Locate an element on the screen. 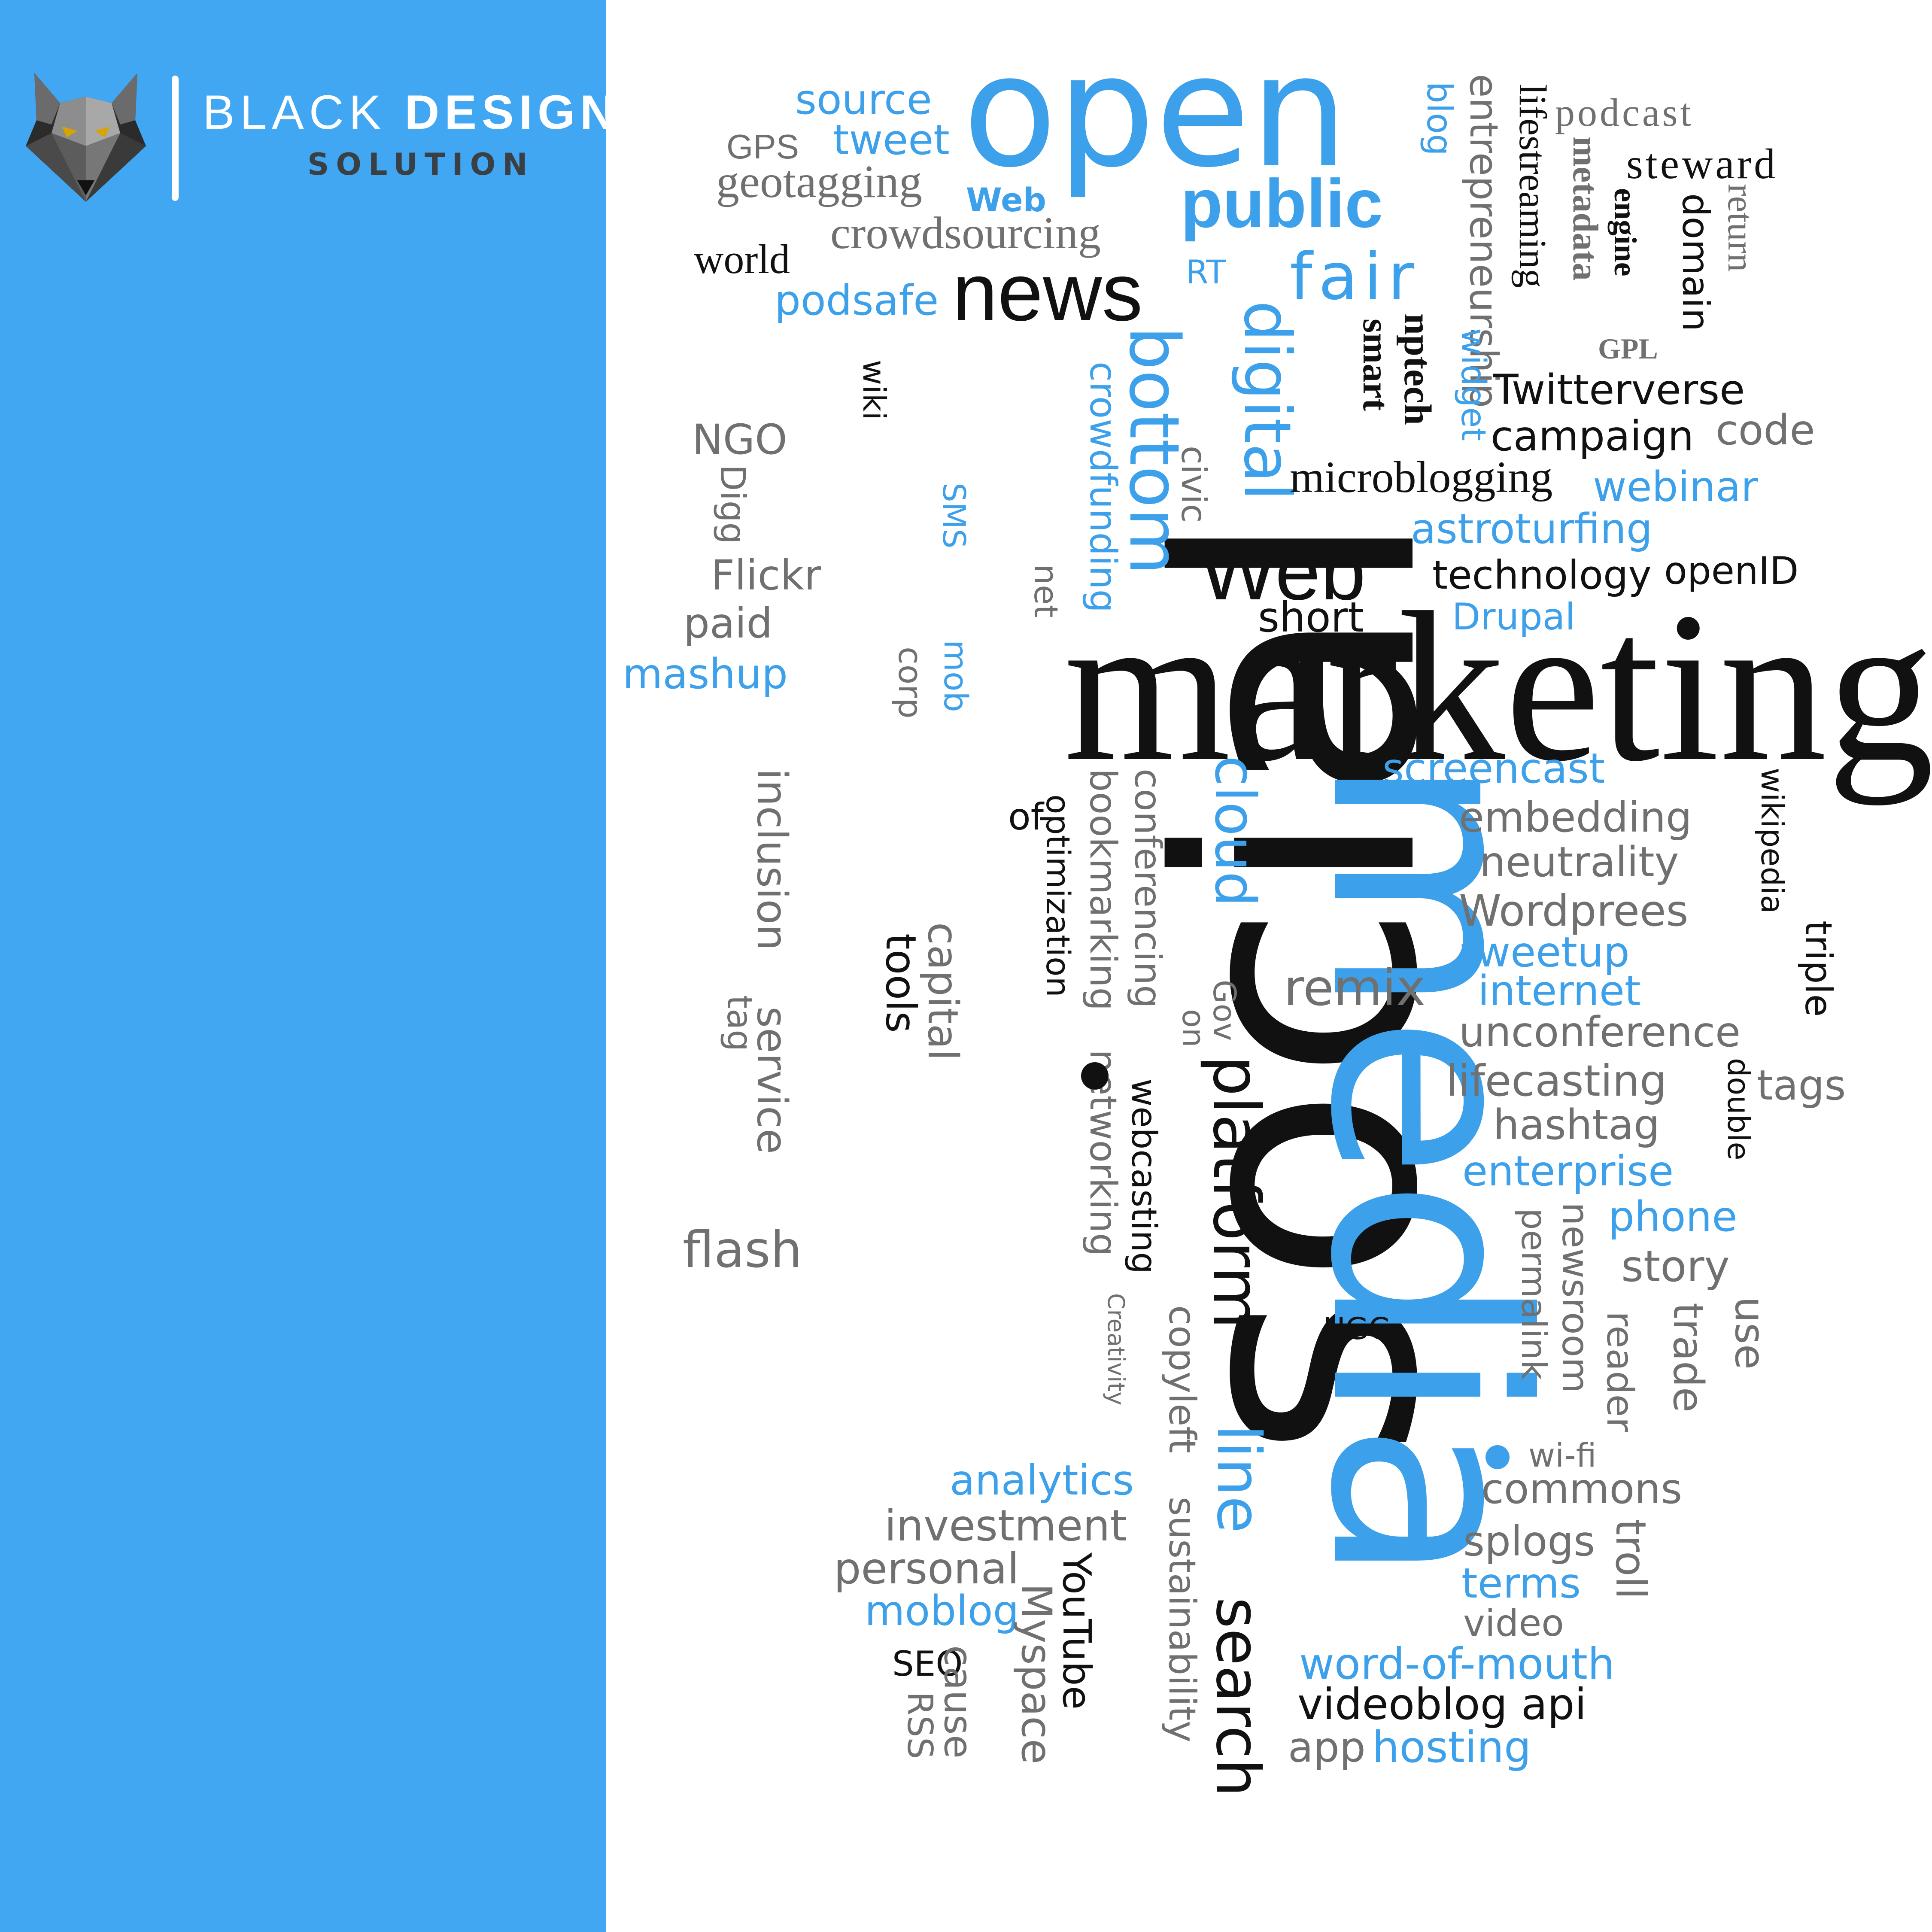 This screenshot has height=1932, width=1932. word-gpl: GPL is located at coordinates (1628, 348).